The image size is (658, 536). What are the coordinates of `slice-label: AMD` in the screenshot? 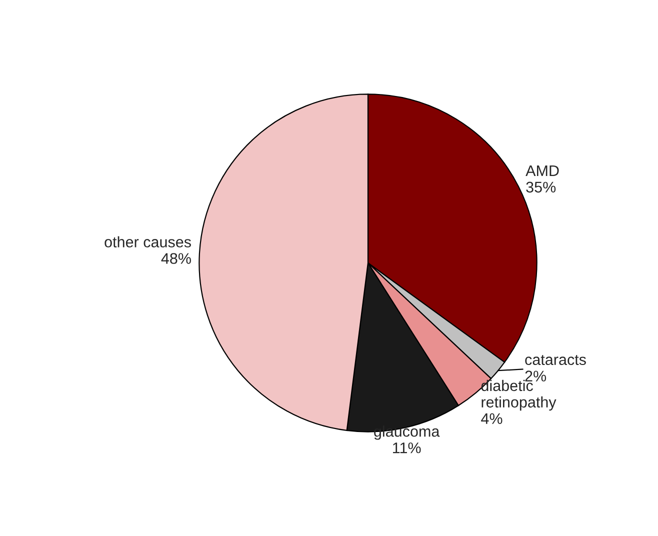 It's located at (542, 170).